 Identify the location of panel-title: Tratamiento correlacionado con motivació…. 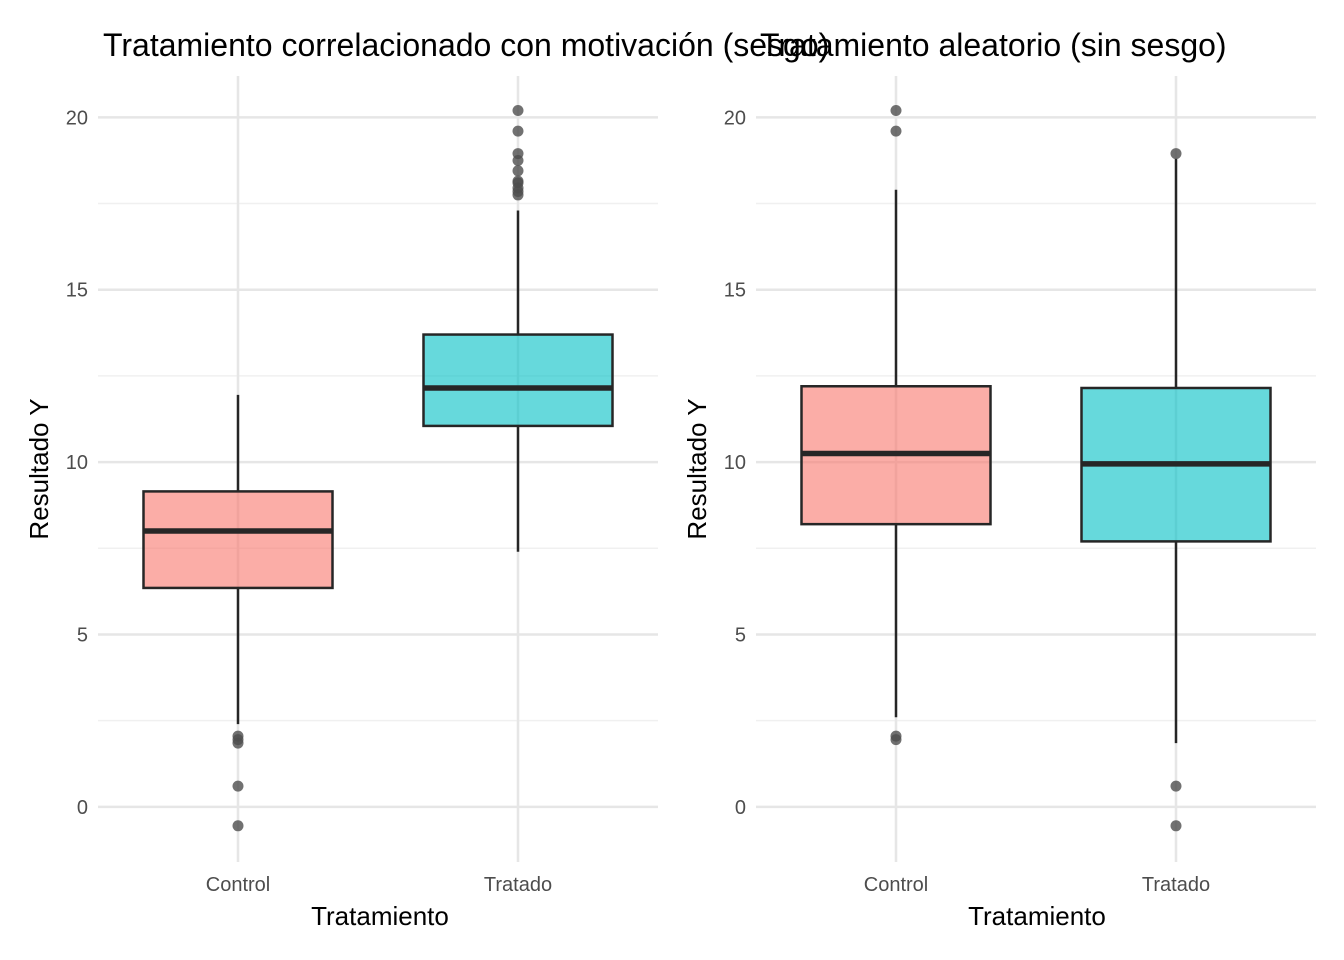
(466, 45).